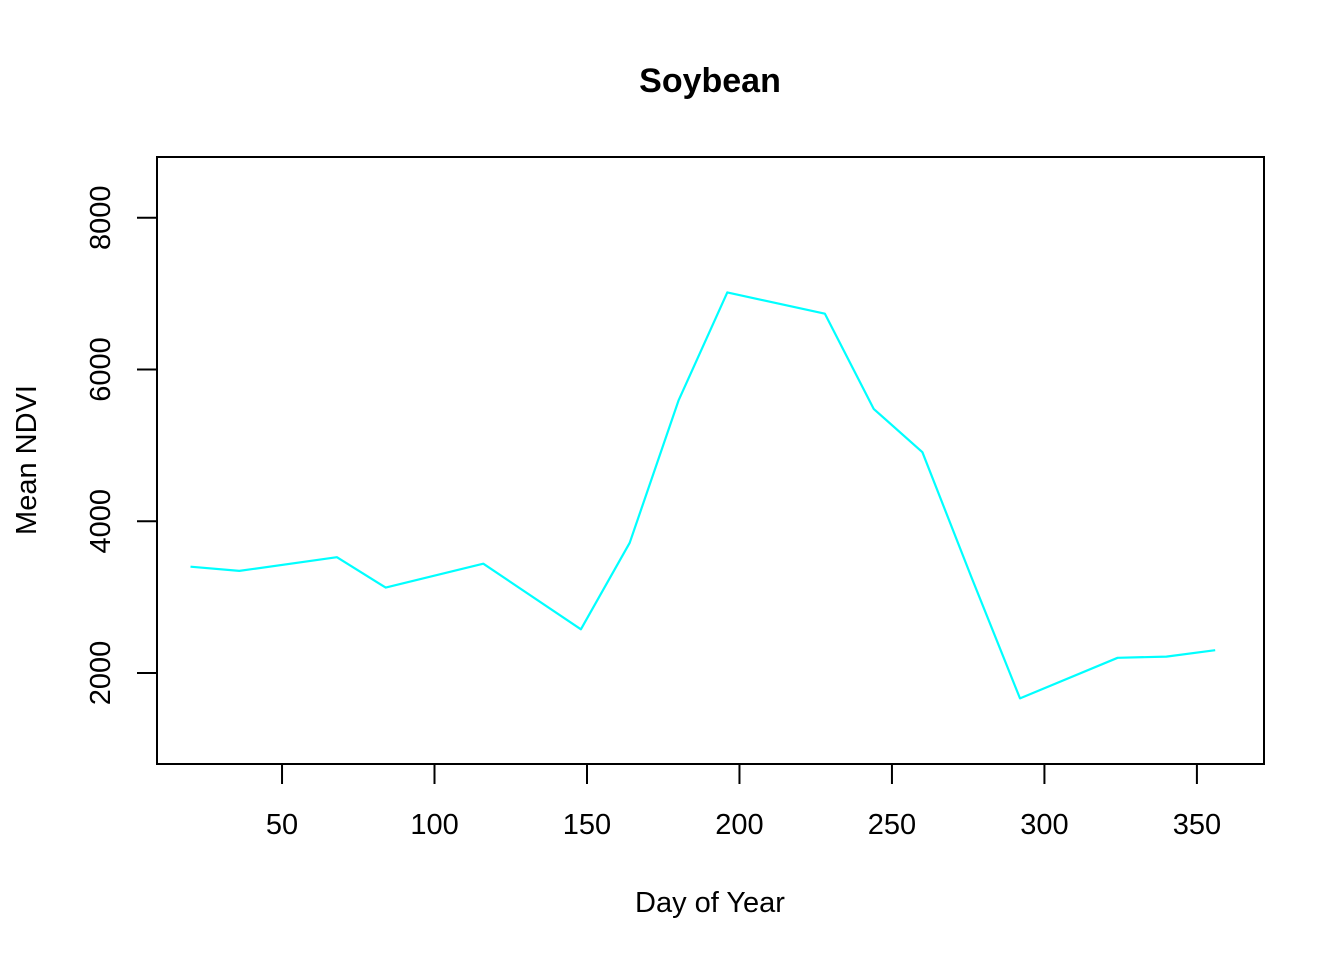 The width and height of the screenshot is (1344, 960). Describe the element at coordinates (892, 825) in the screenshot. I see `x-tick-label: 250` at that location.